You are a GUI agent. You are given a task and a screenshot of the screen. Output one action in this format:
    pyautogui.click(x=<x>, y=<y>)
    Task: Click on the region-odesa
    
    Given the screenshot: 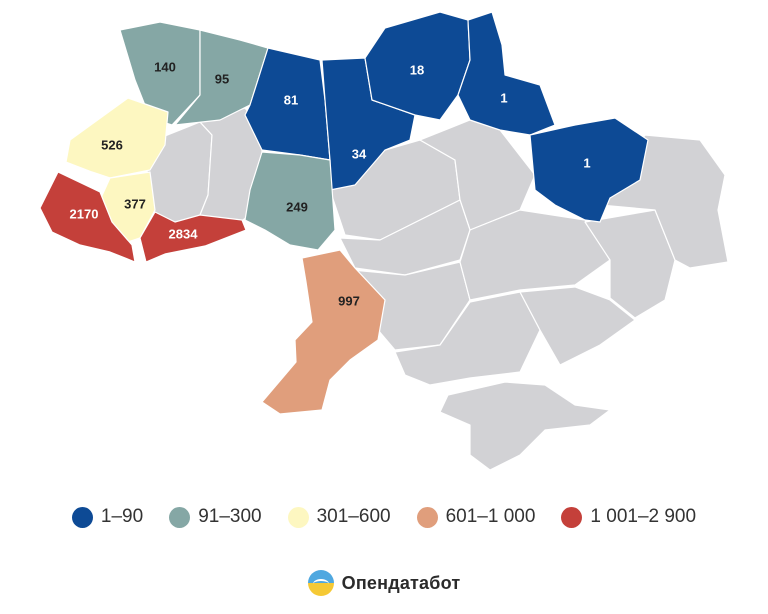 What is the action you would take?
    pyautogui.click(x=323, y=332)
    